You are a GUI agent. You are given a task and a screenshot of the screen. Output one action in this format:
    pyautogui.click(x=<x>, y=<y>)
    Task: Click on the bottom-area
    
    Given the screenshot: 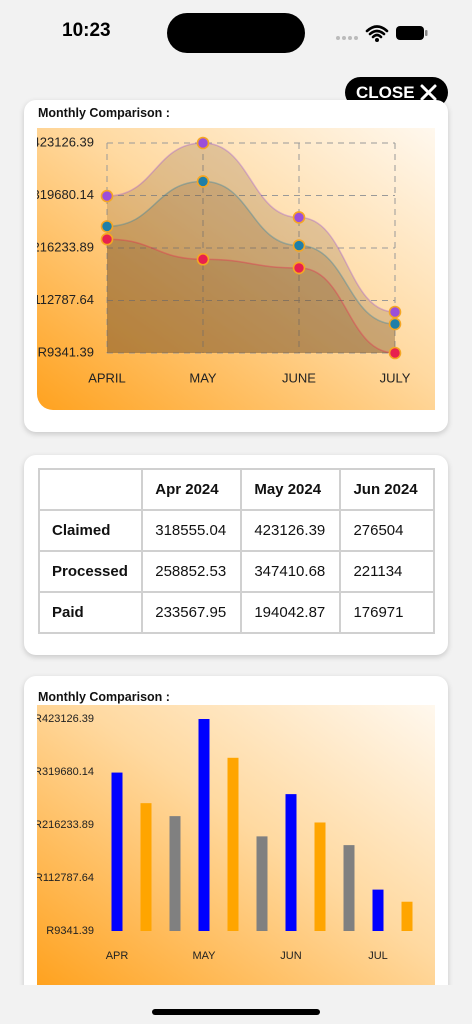 What is the action you would take?
    pyautogui.click(x=236, y=1004)
    